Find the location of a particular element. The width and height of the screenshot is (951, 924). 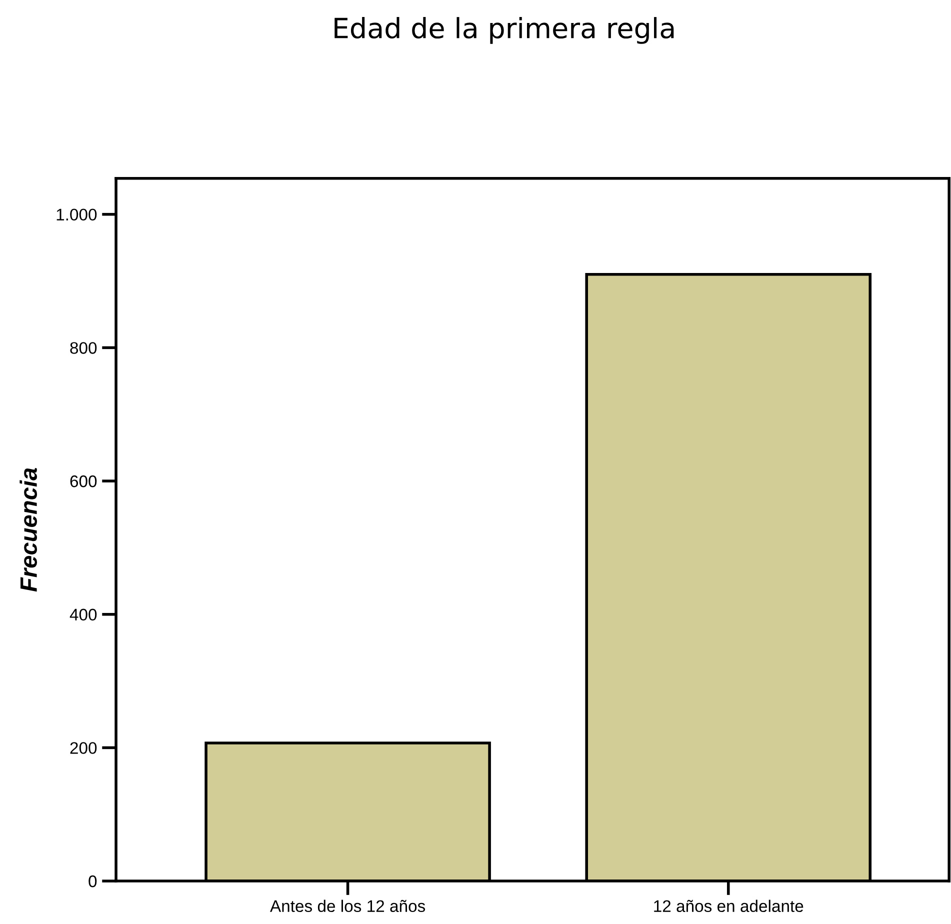

y-tick-label: 0 is located at coordinates (92, 881).